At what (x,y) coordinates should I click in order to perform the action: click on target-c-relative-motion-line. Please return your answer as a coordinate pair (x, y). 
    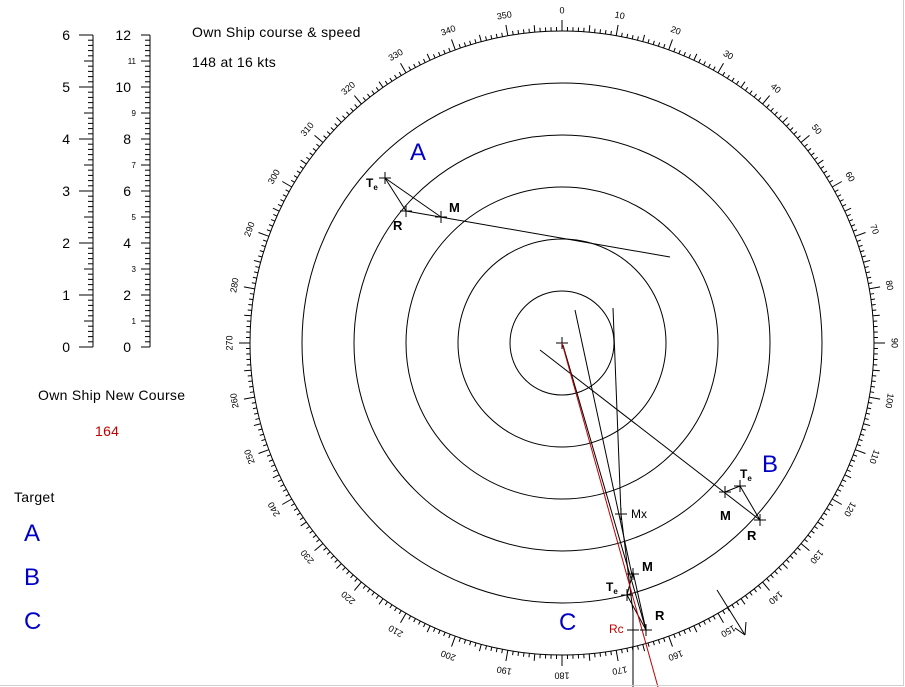
    Looking at the image, I should click on (603, 442).